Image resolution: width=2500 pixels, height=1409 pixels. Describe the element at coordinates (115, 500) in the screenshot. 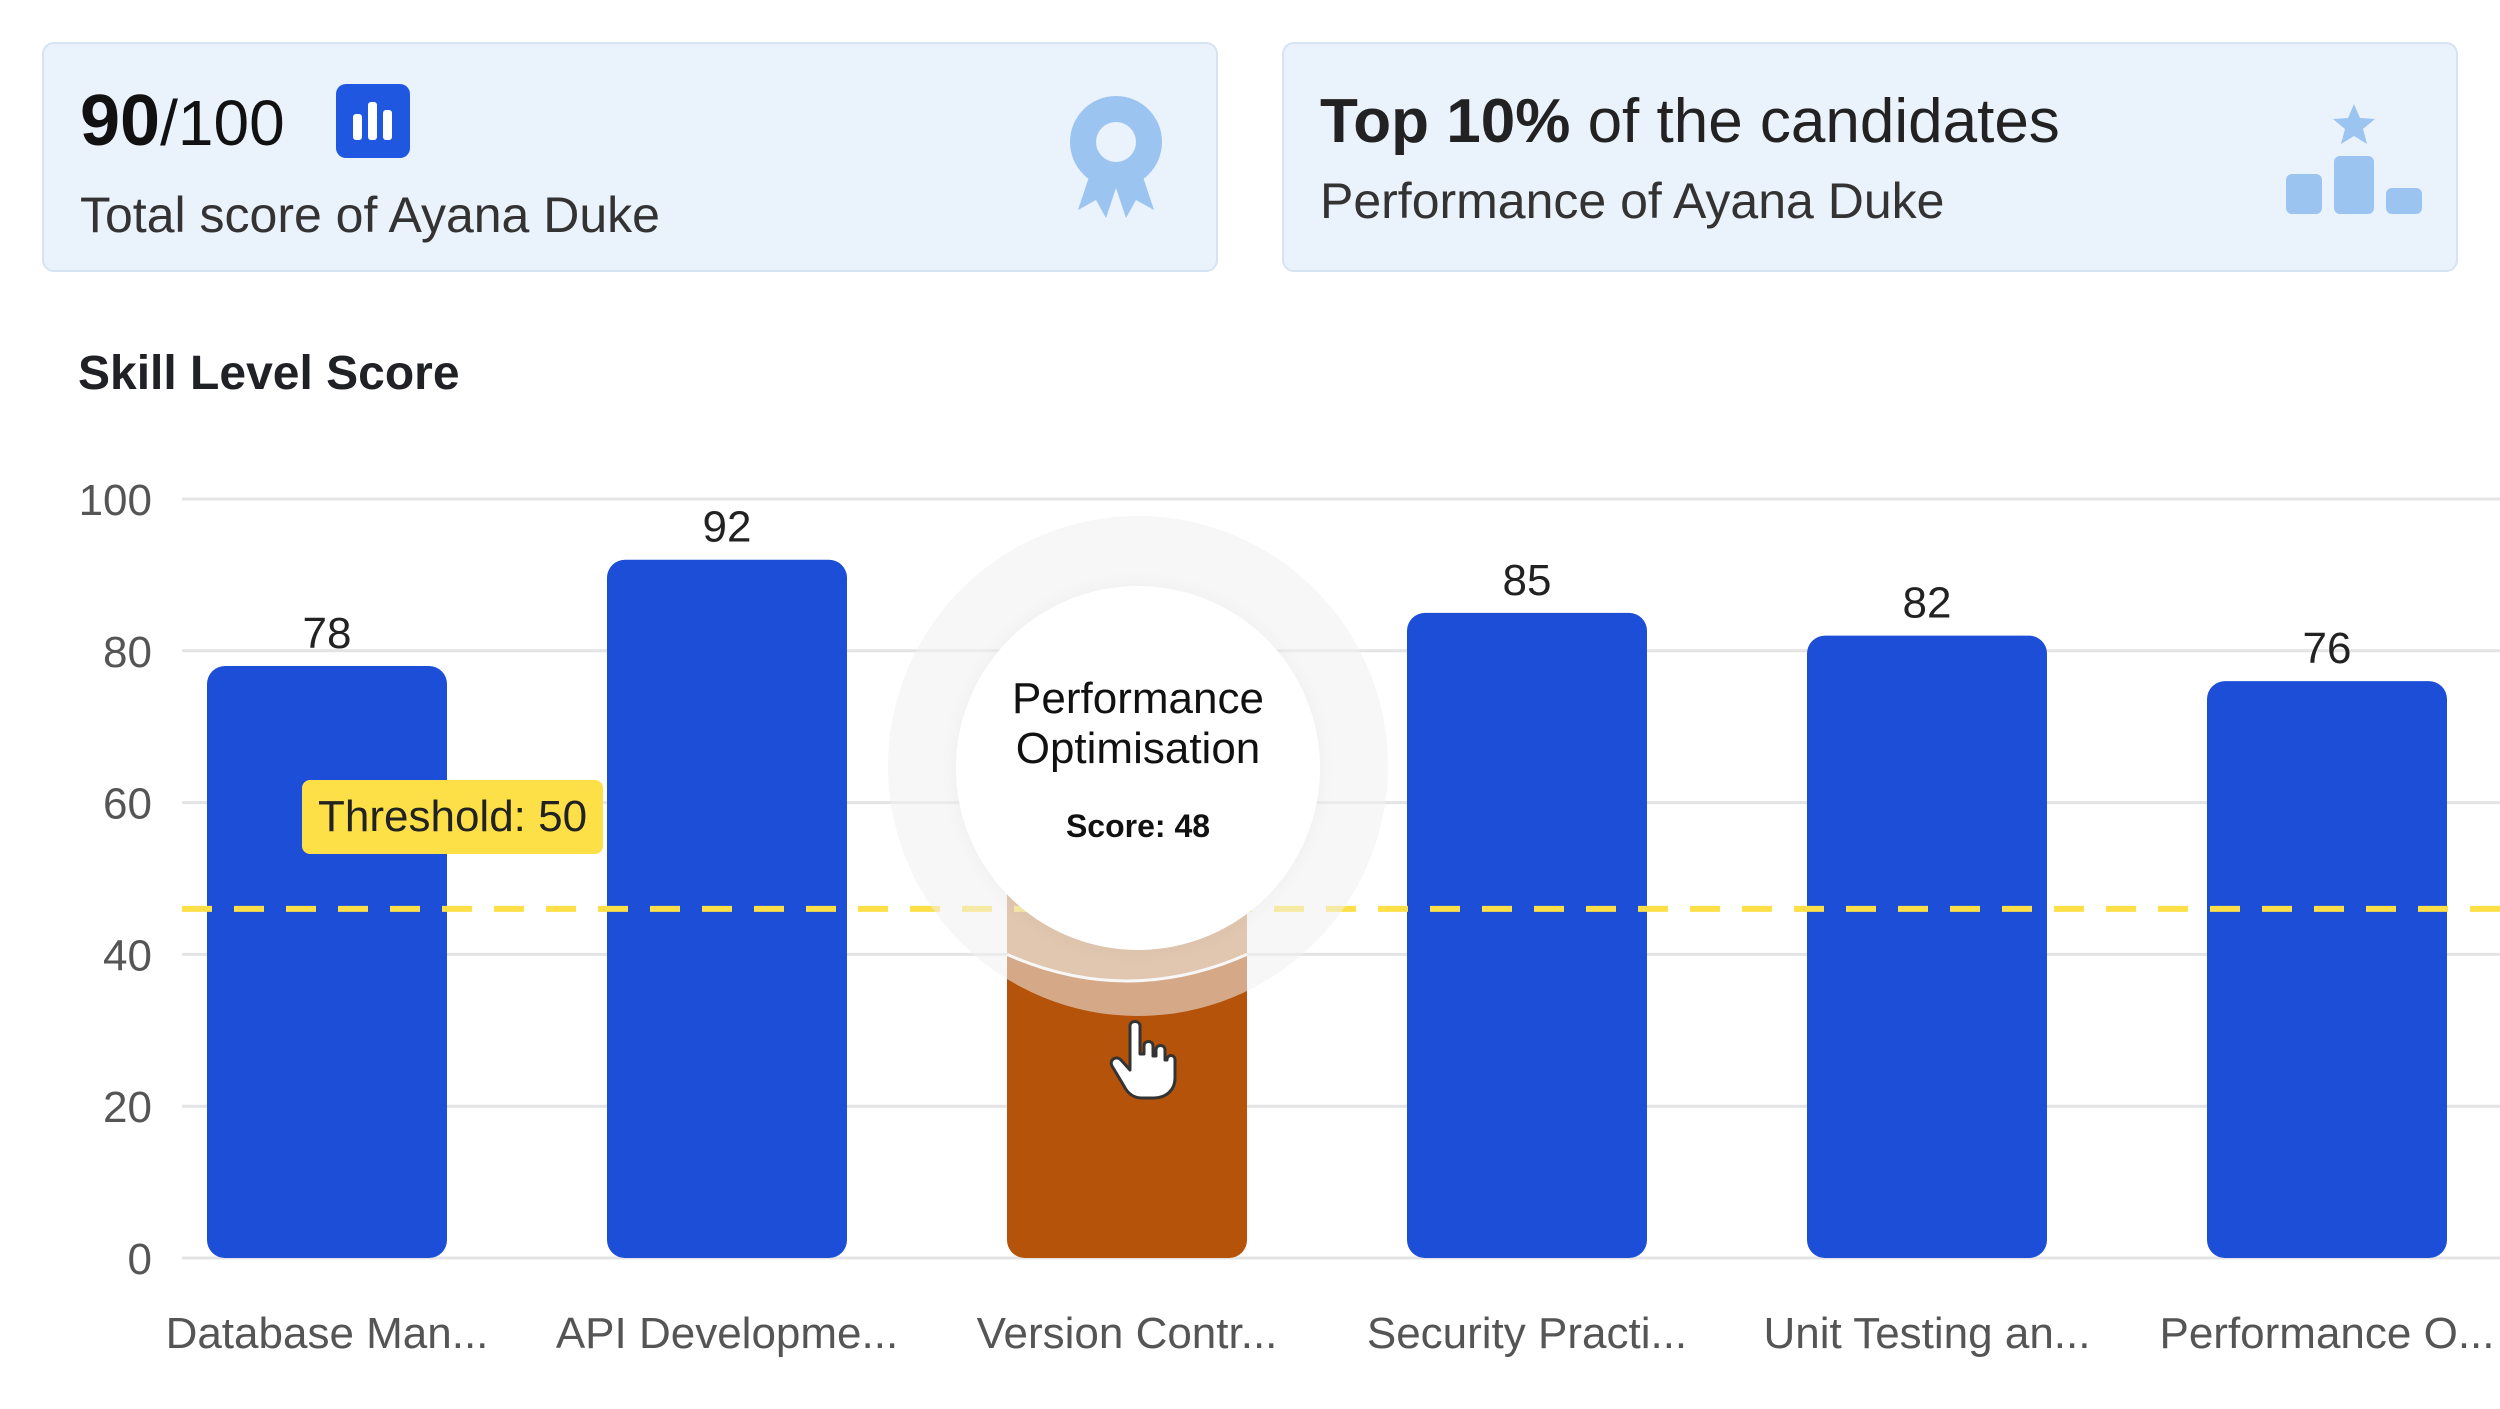

I see `y-tick-label: 100` at that location.